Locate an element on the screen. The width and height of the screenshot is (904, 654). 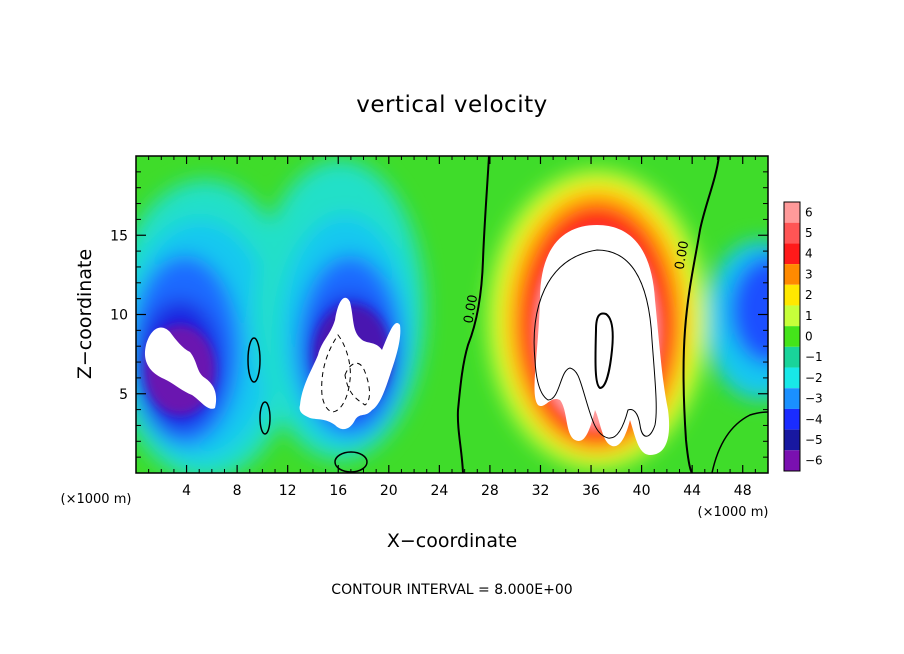
colorbar-label-5: 1 is located at coordinates (809, 316).